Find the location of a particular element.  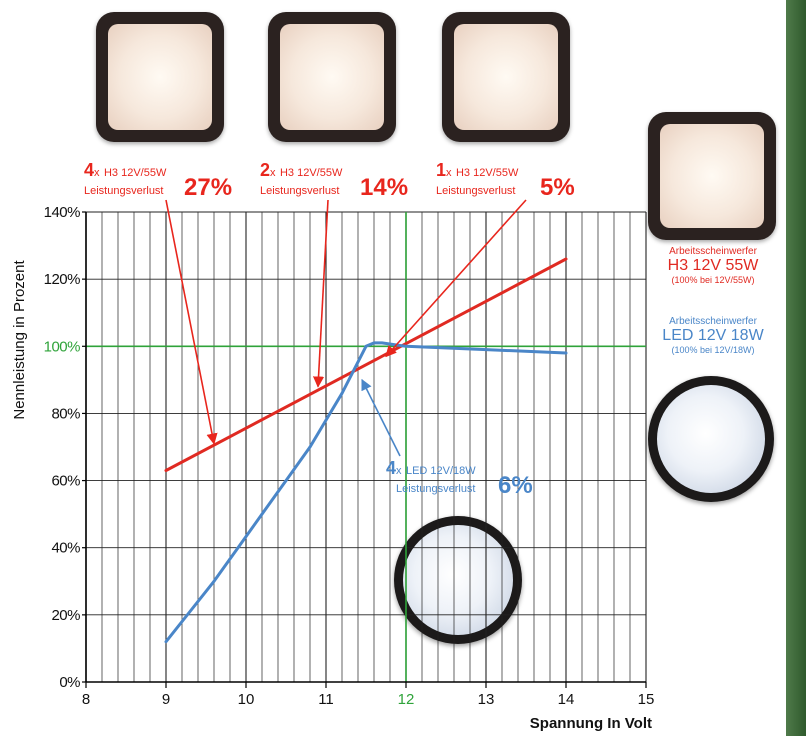

y-tick-label: 40% is located at coordinates (65, 548).